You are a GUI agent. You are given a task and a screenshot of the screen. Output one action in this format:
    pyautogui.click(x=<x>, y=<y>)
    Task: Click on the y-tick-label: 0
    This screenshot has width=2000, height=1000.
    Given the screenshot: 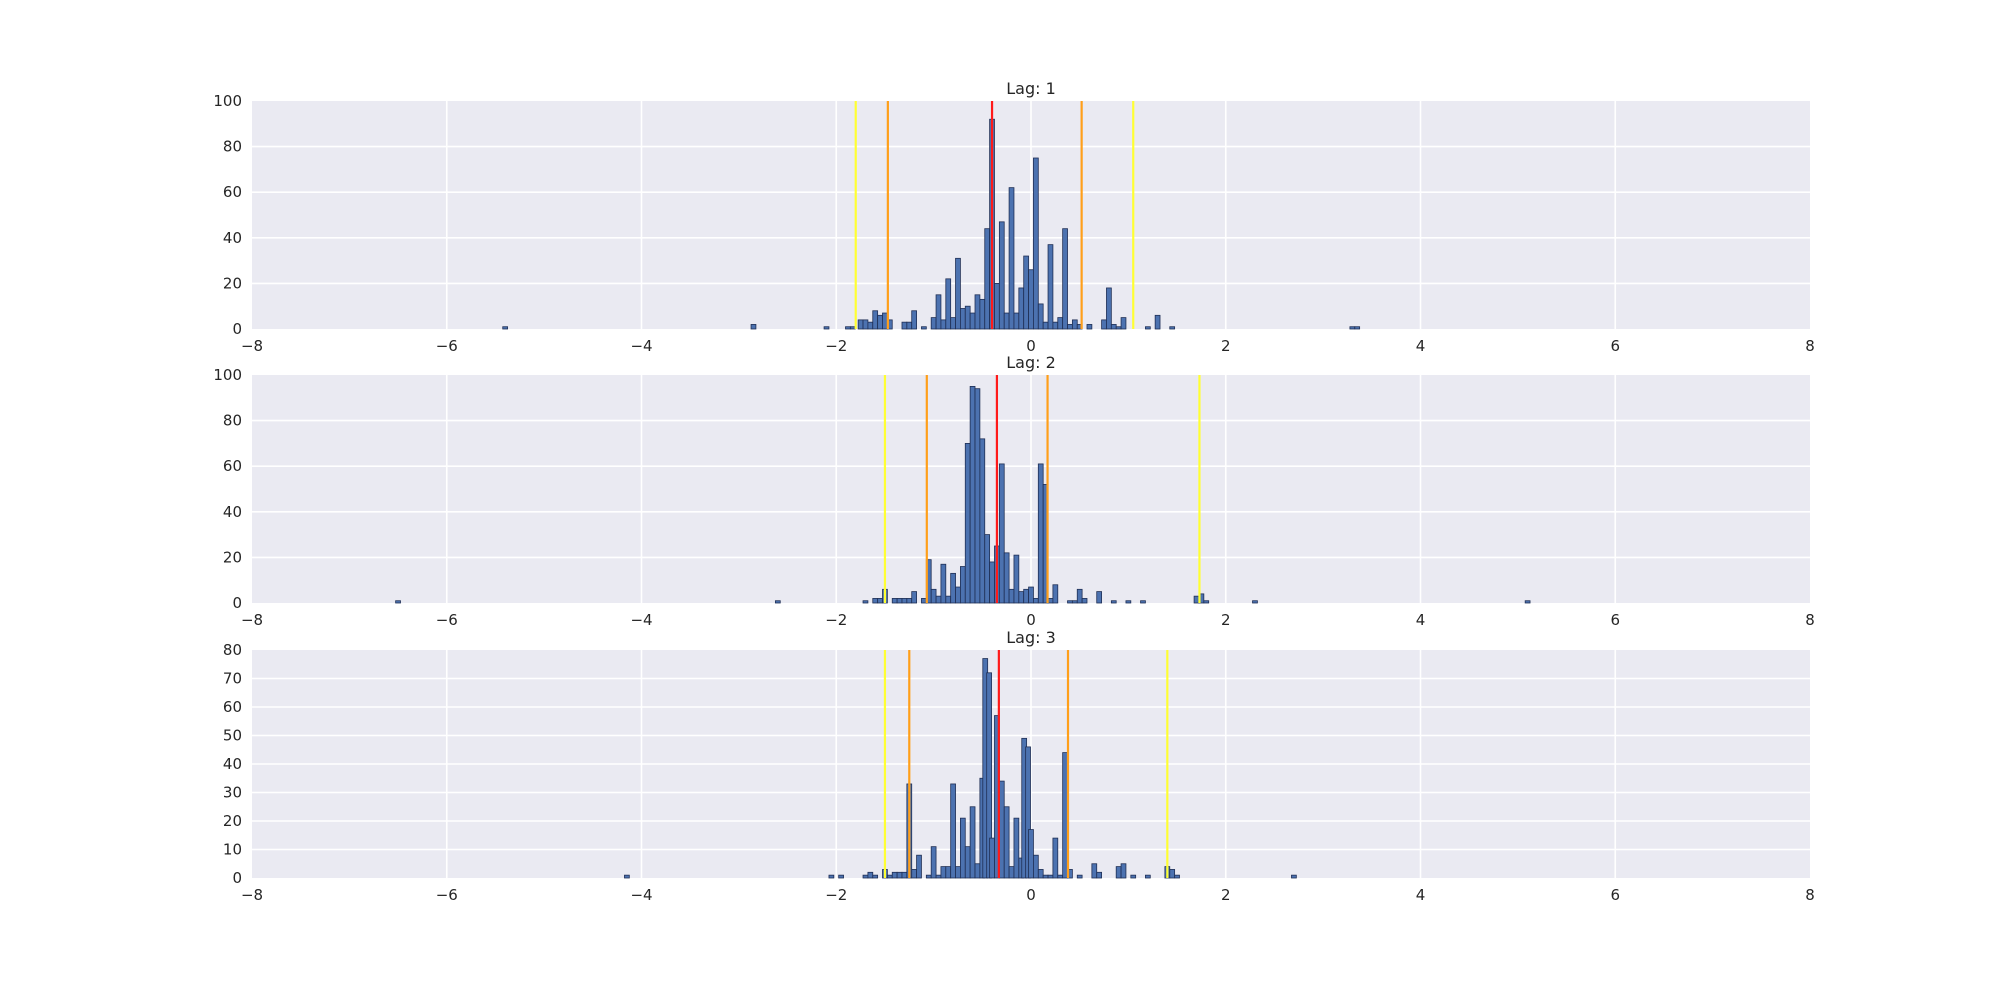 What is the action you would take?
    pyautogui.click(x=237, y=603)
    